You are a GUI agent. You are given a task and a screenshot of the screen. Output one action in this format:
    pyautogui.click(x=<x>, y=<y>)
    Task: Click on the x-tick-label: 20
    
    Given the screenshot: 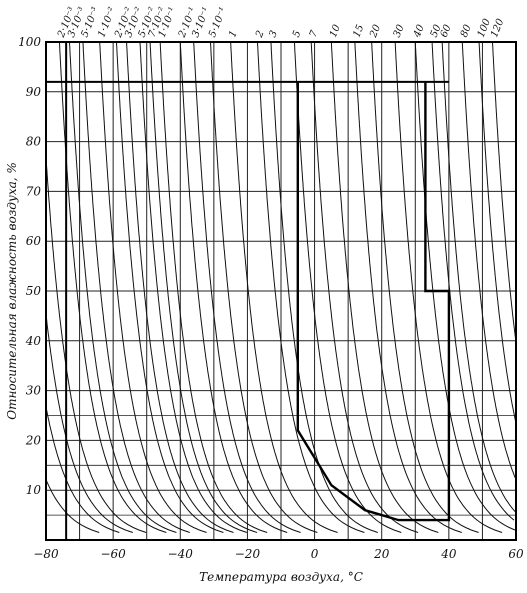 What is the action you would take?
    pyautogui.click(x=381, y=554)
    